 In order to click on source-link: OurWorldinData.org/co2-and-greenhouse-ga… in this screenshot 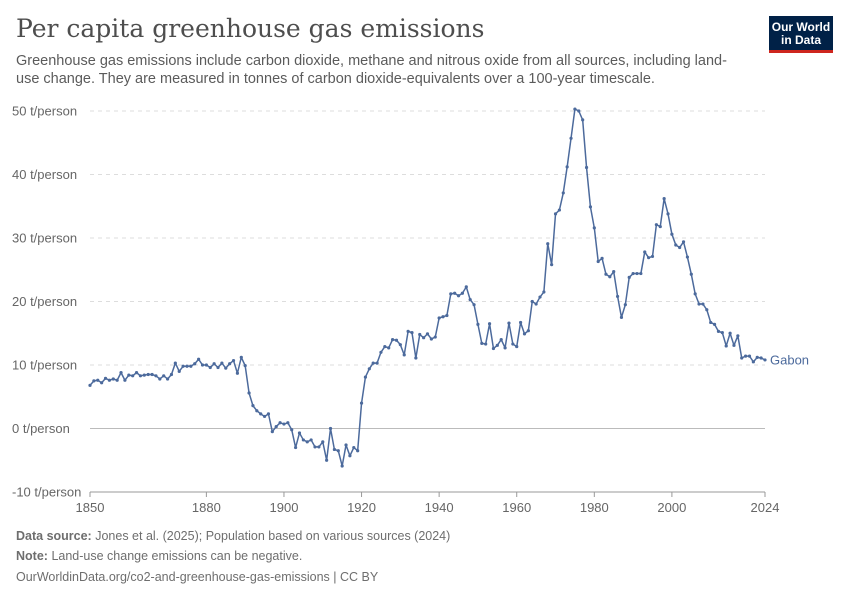, I will do `click(197, 577)`.